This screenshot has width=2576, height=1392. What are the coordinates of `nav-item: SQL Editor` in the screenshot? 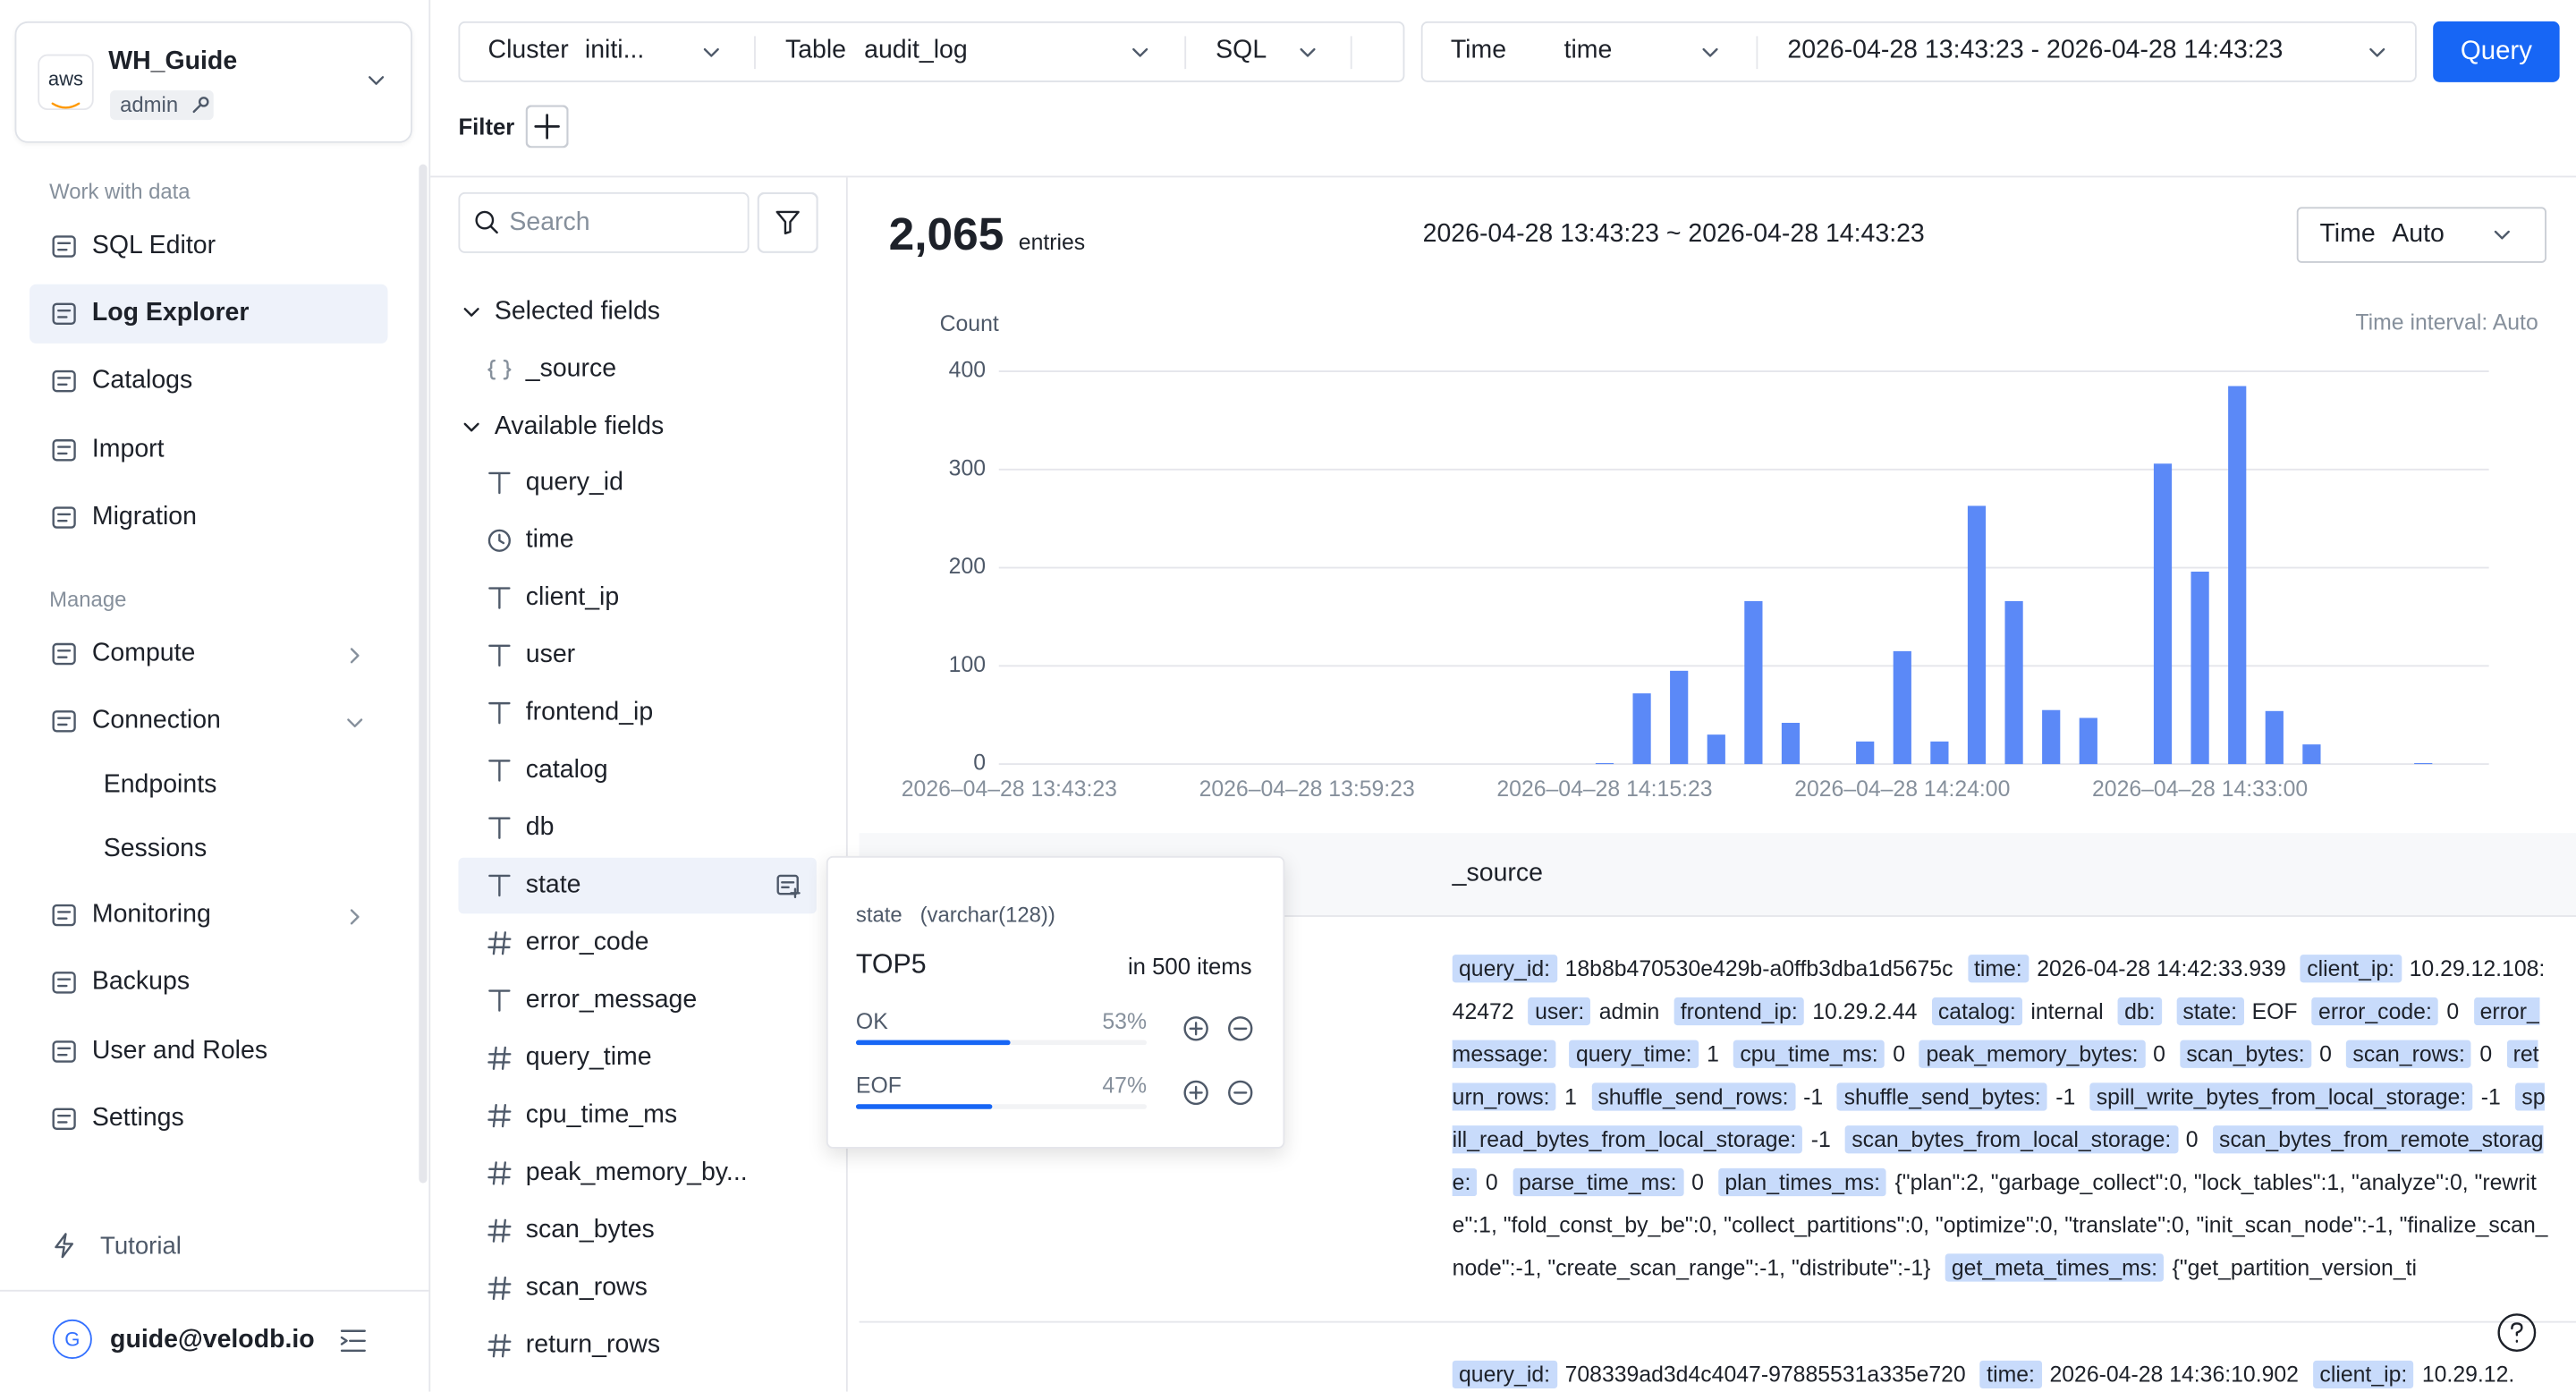 It's located at (153, 245).